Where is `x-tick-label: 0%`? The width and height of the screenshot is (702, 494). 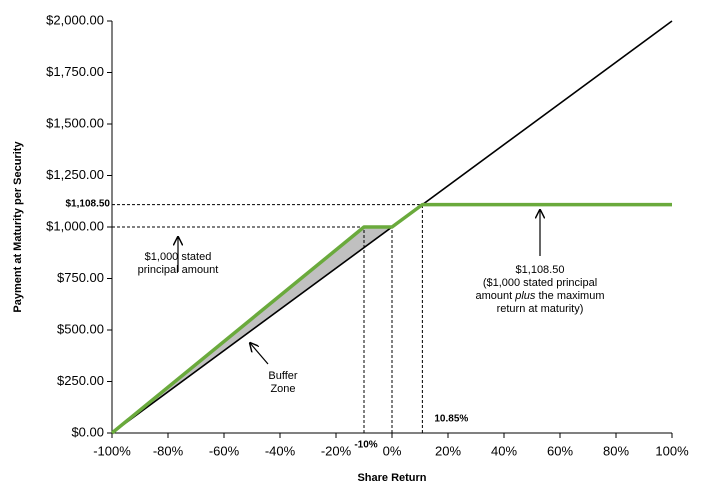 x-tick-label: 0% is located at coordinates (392, 450).